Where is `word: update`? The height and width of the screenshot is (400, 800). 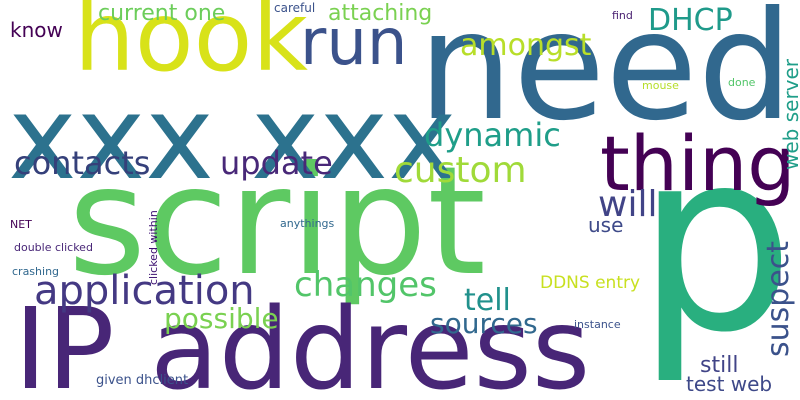 word: update is located at coordinates (276, 163).